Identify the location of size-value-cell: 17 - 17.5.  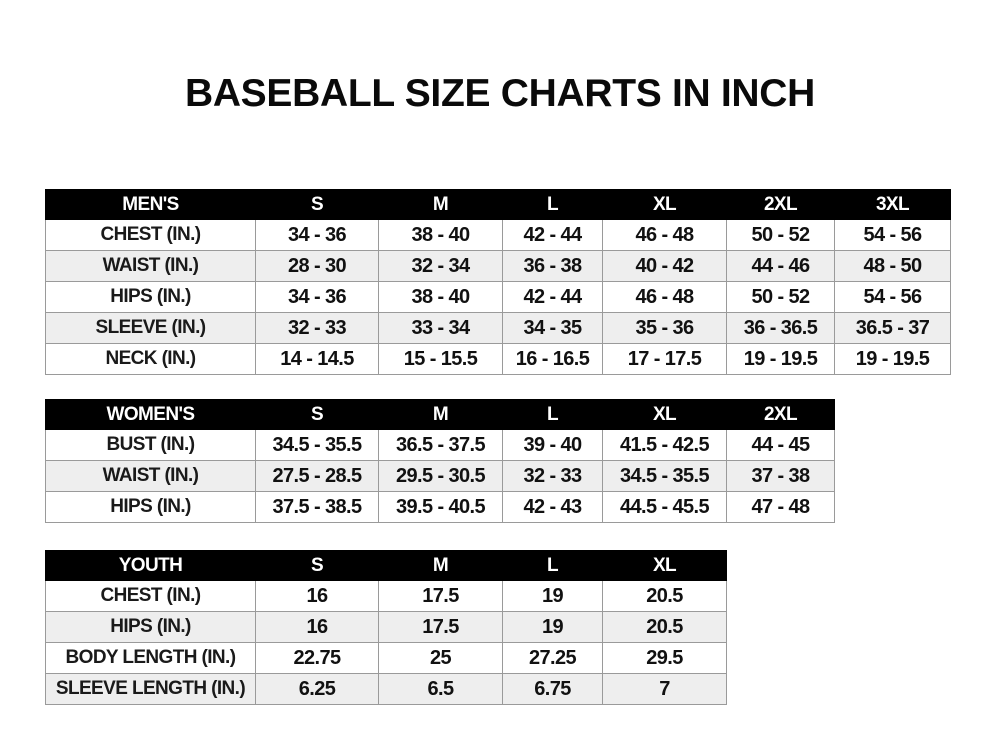
(664, 359).